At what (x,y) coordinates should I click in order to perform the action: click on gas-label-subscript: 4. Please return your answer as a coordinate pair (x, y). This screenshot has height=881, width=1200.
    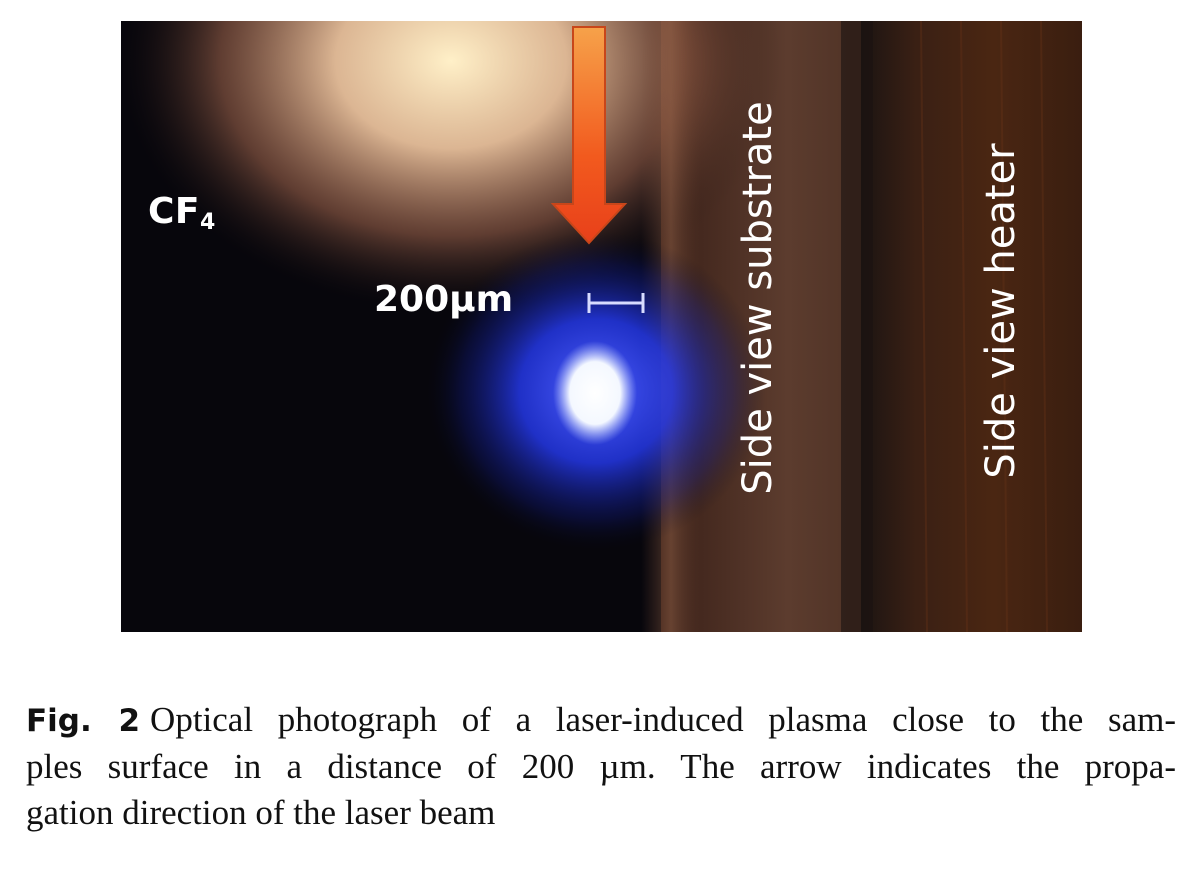
    Looking at the image, I should click on (208, 222).